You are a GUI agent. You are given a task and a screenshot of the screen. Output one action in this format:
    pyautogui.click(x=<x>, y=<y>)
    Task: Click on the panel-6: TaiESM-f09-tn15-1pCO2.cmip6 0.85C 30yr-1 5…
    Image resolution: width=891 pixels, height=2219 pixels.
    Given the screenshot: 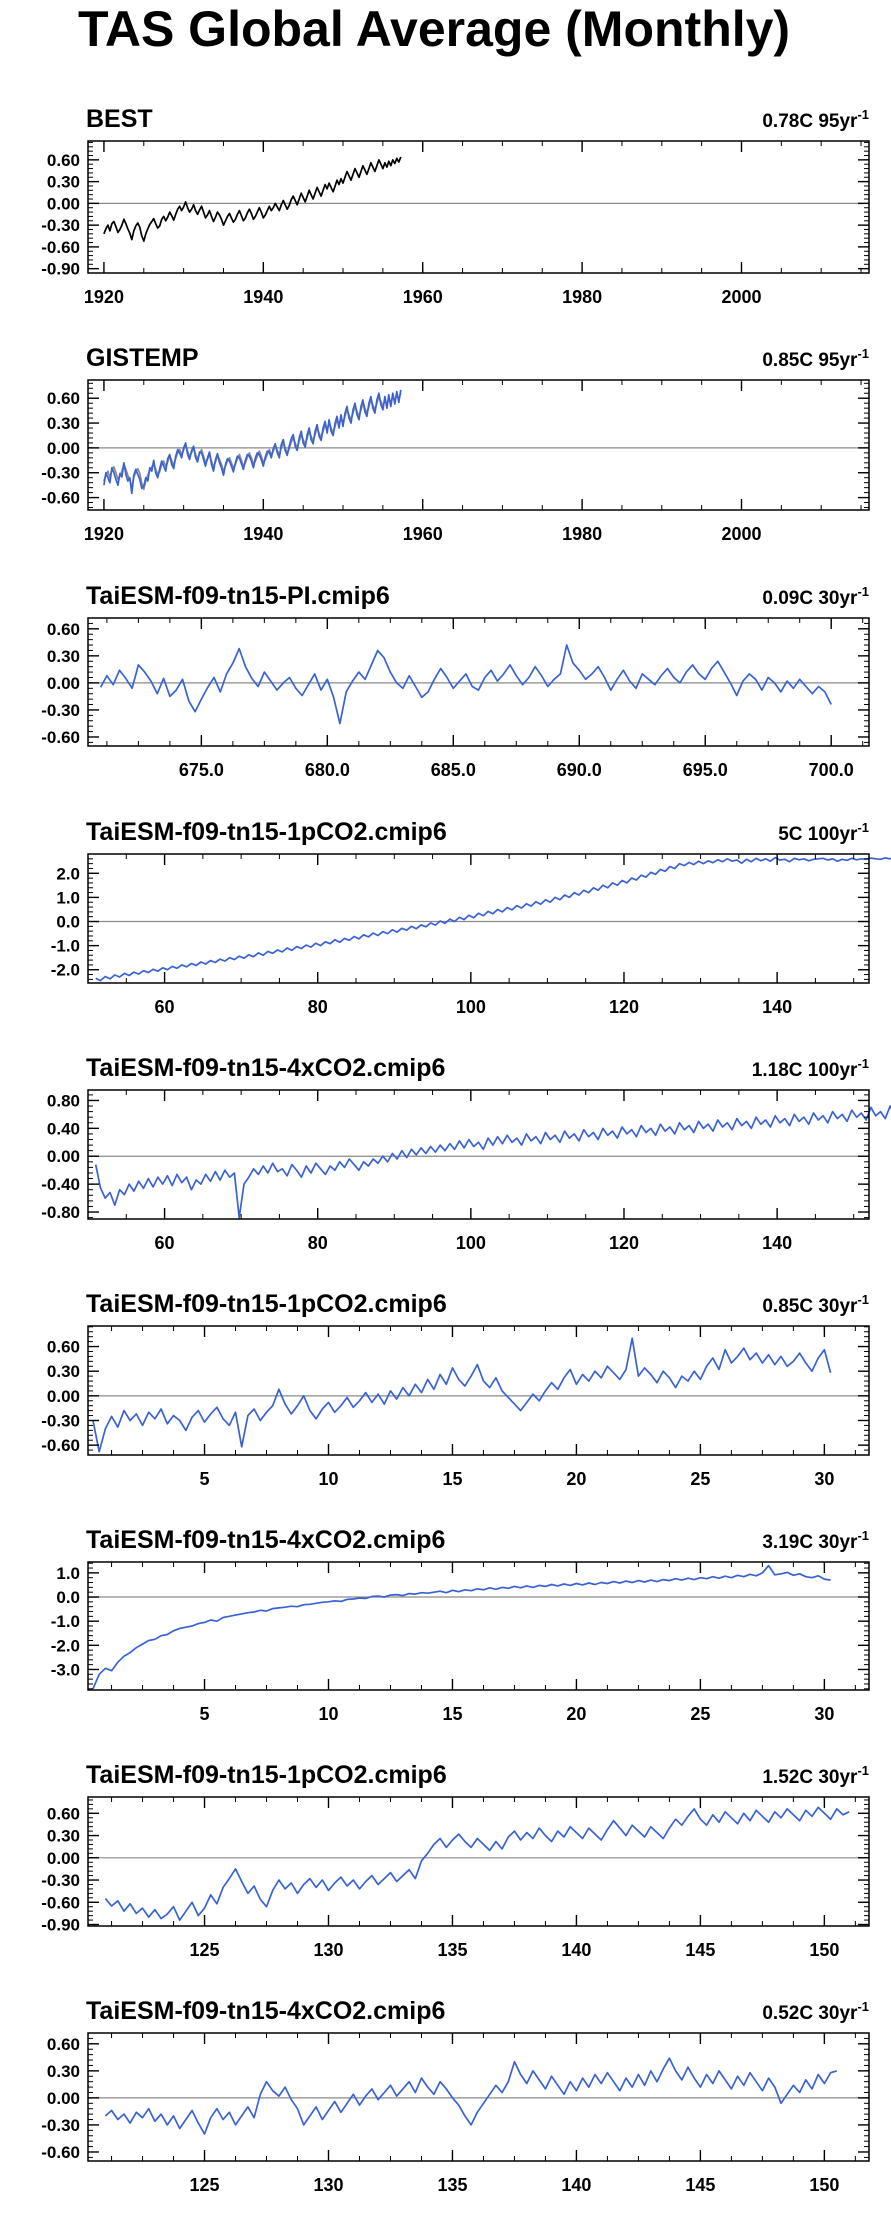 What is the action you would take?
    pyautogui.click(x=455, y=1389)
    